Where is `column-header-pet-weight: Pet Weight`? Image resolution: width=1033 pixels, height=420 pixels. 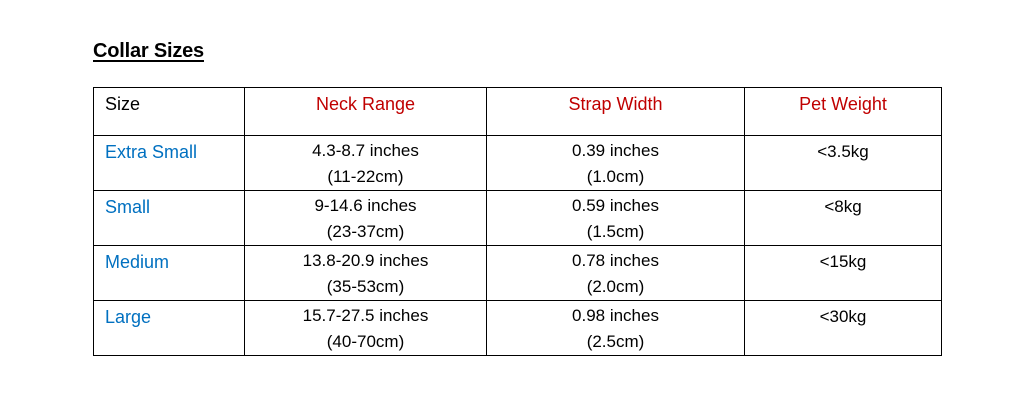
column-header-pet-weight: Pet Weight is located at coordinates (843, 111).